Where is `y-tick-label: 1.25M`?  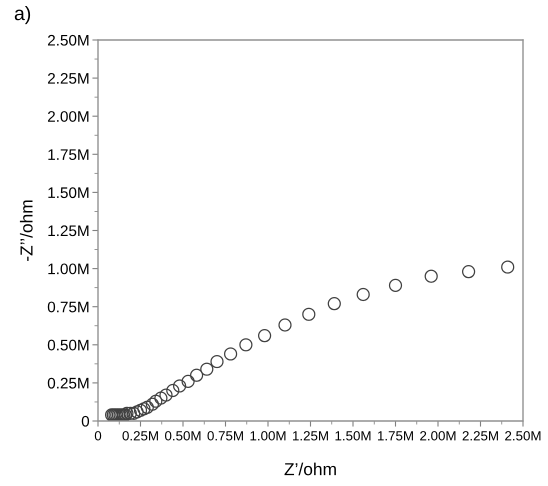
y-tick-label: 1.25M is located at coordinates (68, 230).